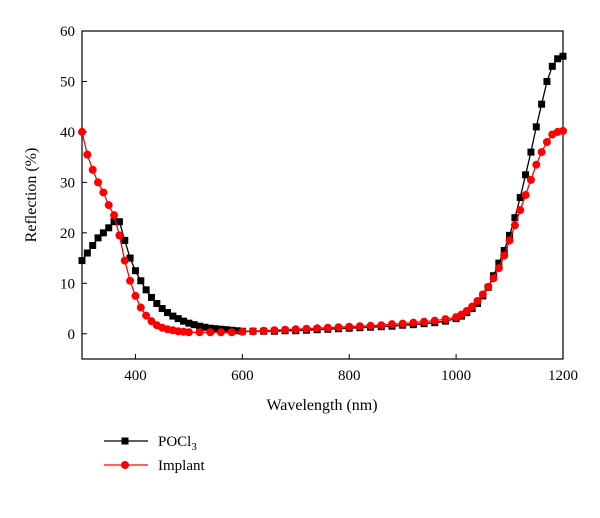 The height and width of the screenshot is (518, 600). What do you see at coordinates (154, 454) in the screenshot?
I see `legend: POCl3 Implant` at bounding box center [154, 454].